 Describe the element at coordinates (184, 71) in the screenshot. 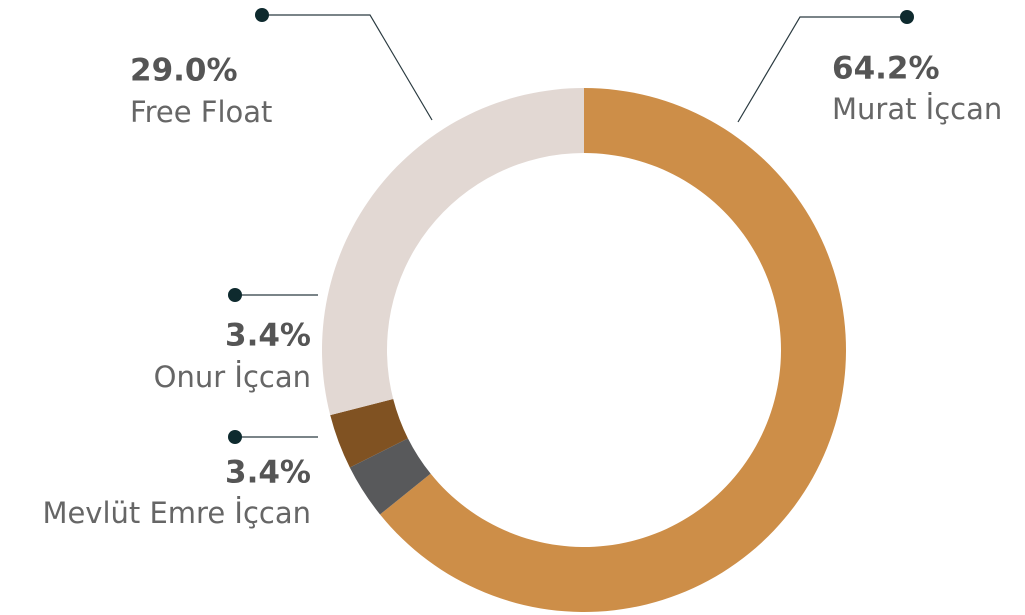

I see `value-label: 29.0%` at that location.